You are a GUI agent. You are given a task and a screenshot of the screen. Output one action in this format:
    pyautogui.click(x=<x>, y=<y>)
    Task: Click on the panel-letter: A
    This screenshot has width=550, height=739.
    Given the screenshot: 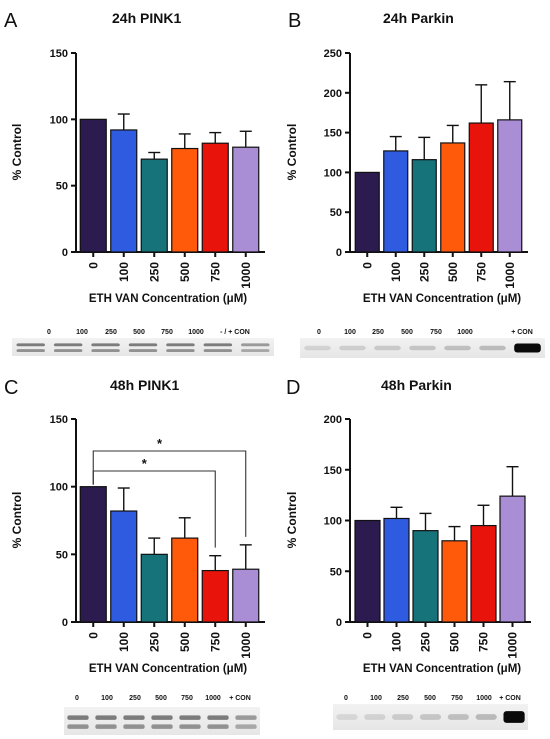 What is the action you would take?
    pyautogui.click(x=11, y=21)
    